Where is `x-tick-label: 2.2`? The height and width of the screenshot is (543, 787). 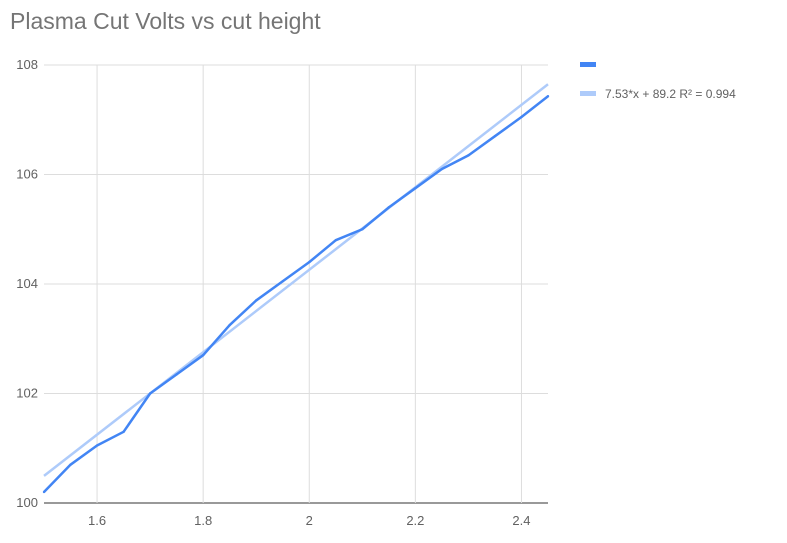 x-tick-label: 2.2 is located at coordinates (415, 520).